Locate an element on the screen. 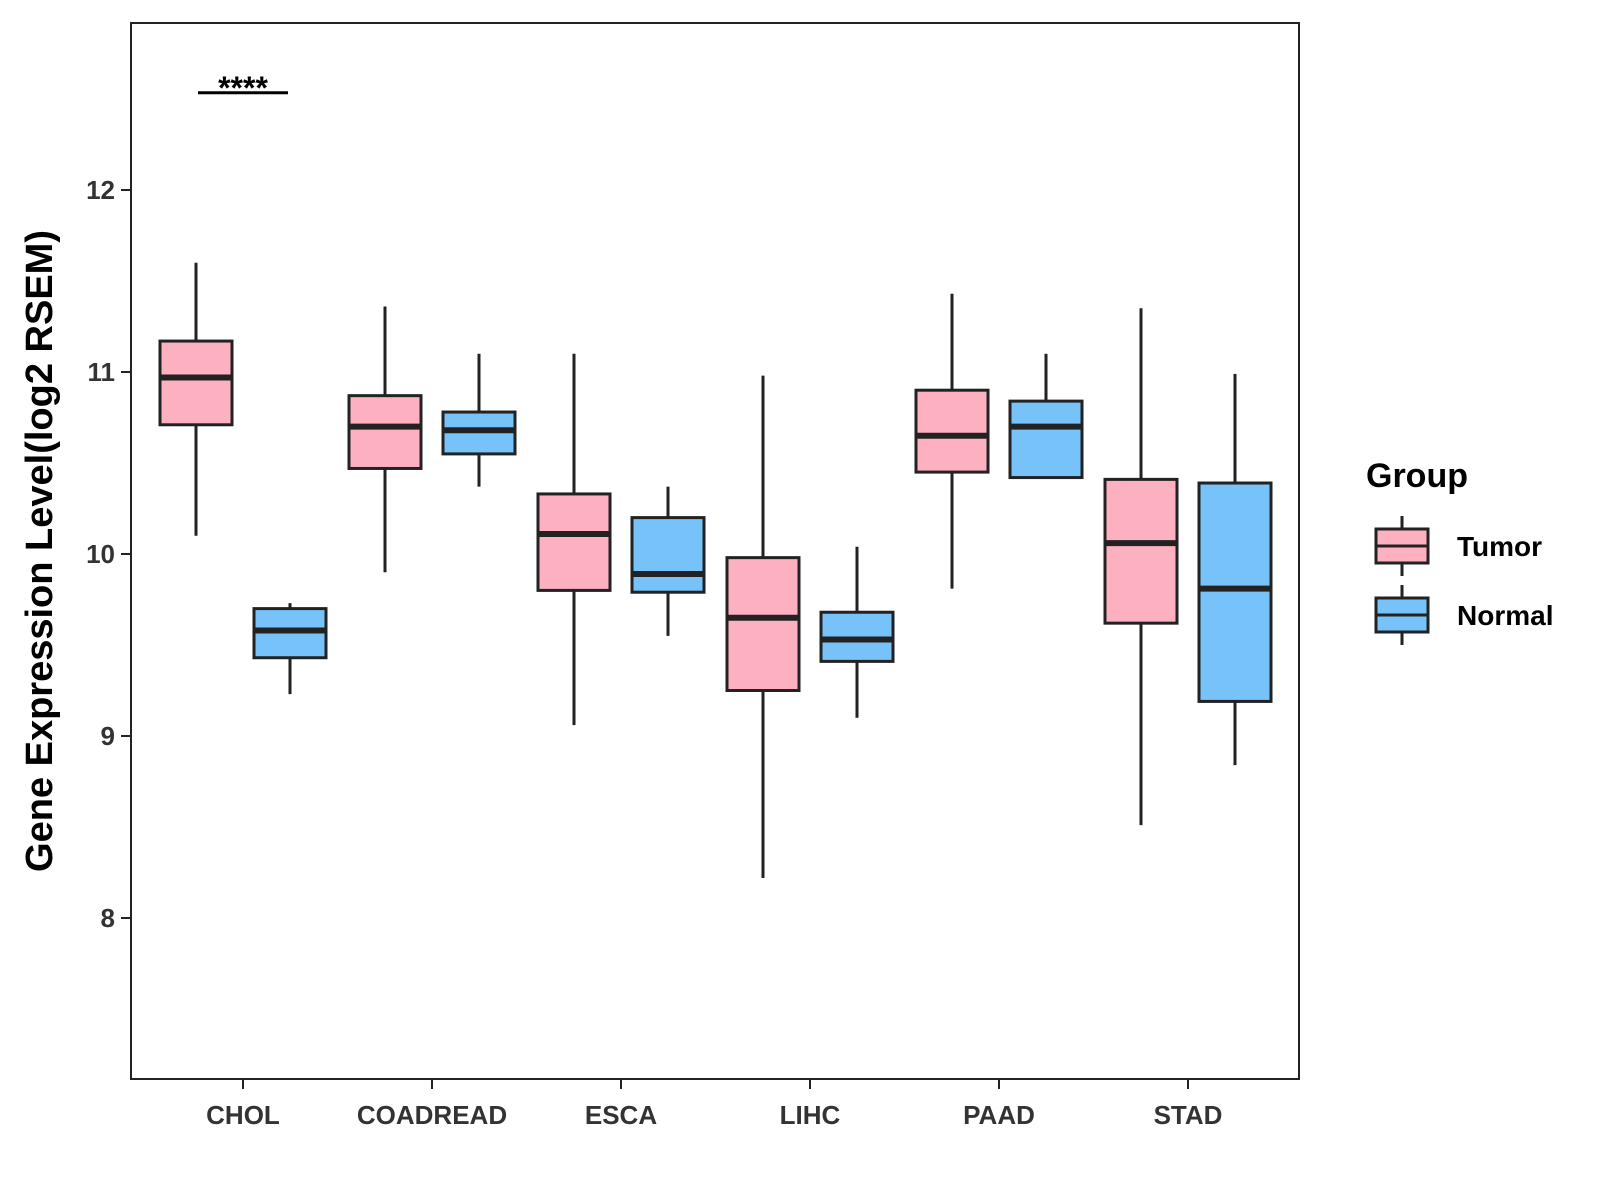 This screenshot has height=1200, width=1600. box-normal-lihc is located at coordinates (857, 632).